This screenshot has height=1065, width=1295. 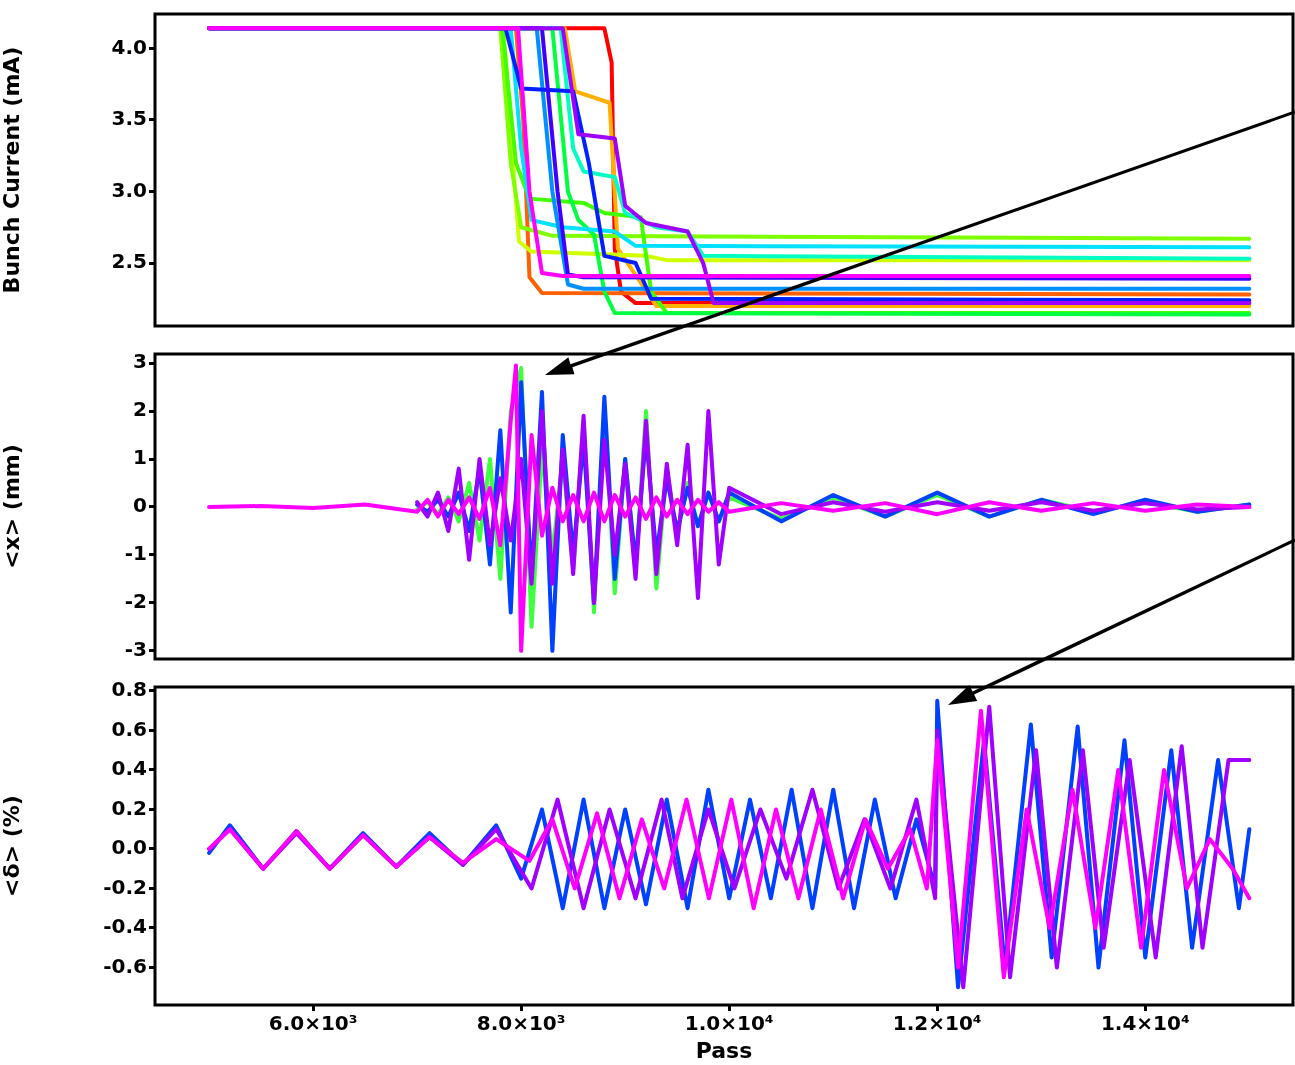 What do you see at coordinates (135, 601) in the screenshot?
I see `y-tick-label: -2` at bounding box center [135, 601].